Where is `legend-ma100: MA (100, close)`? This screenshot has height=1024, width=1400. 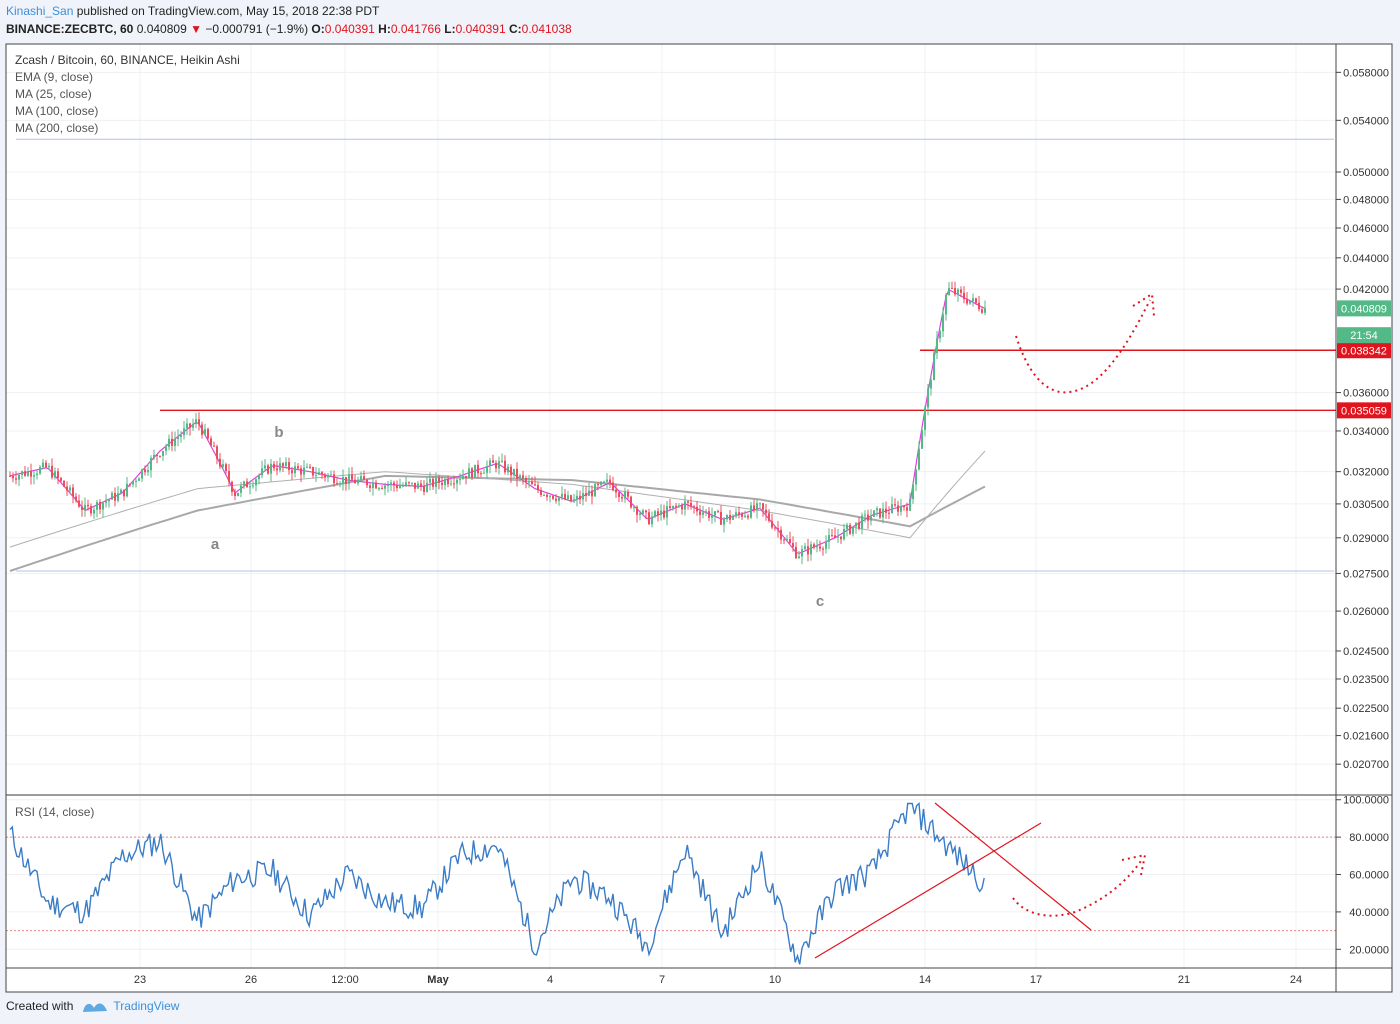
legend-ma100: MA (100, close) is located at coordinates (57, 111).